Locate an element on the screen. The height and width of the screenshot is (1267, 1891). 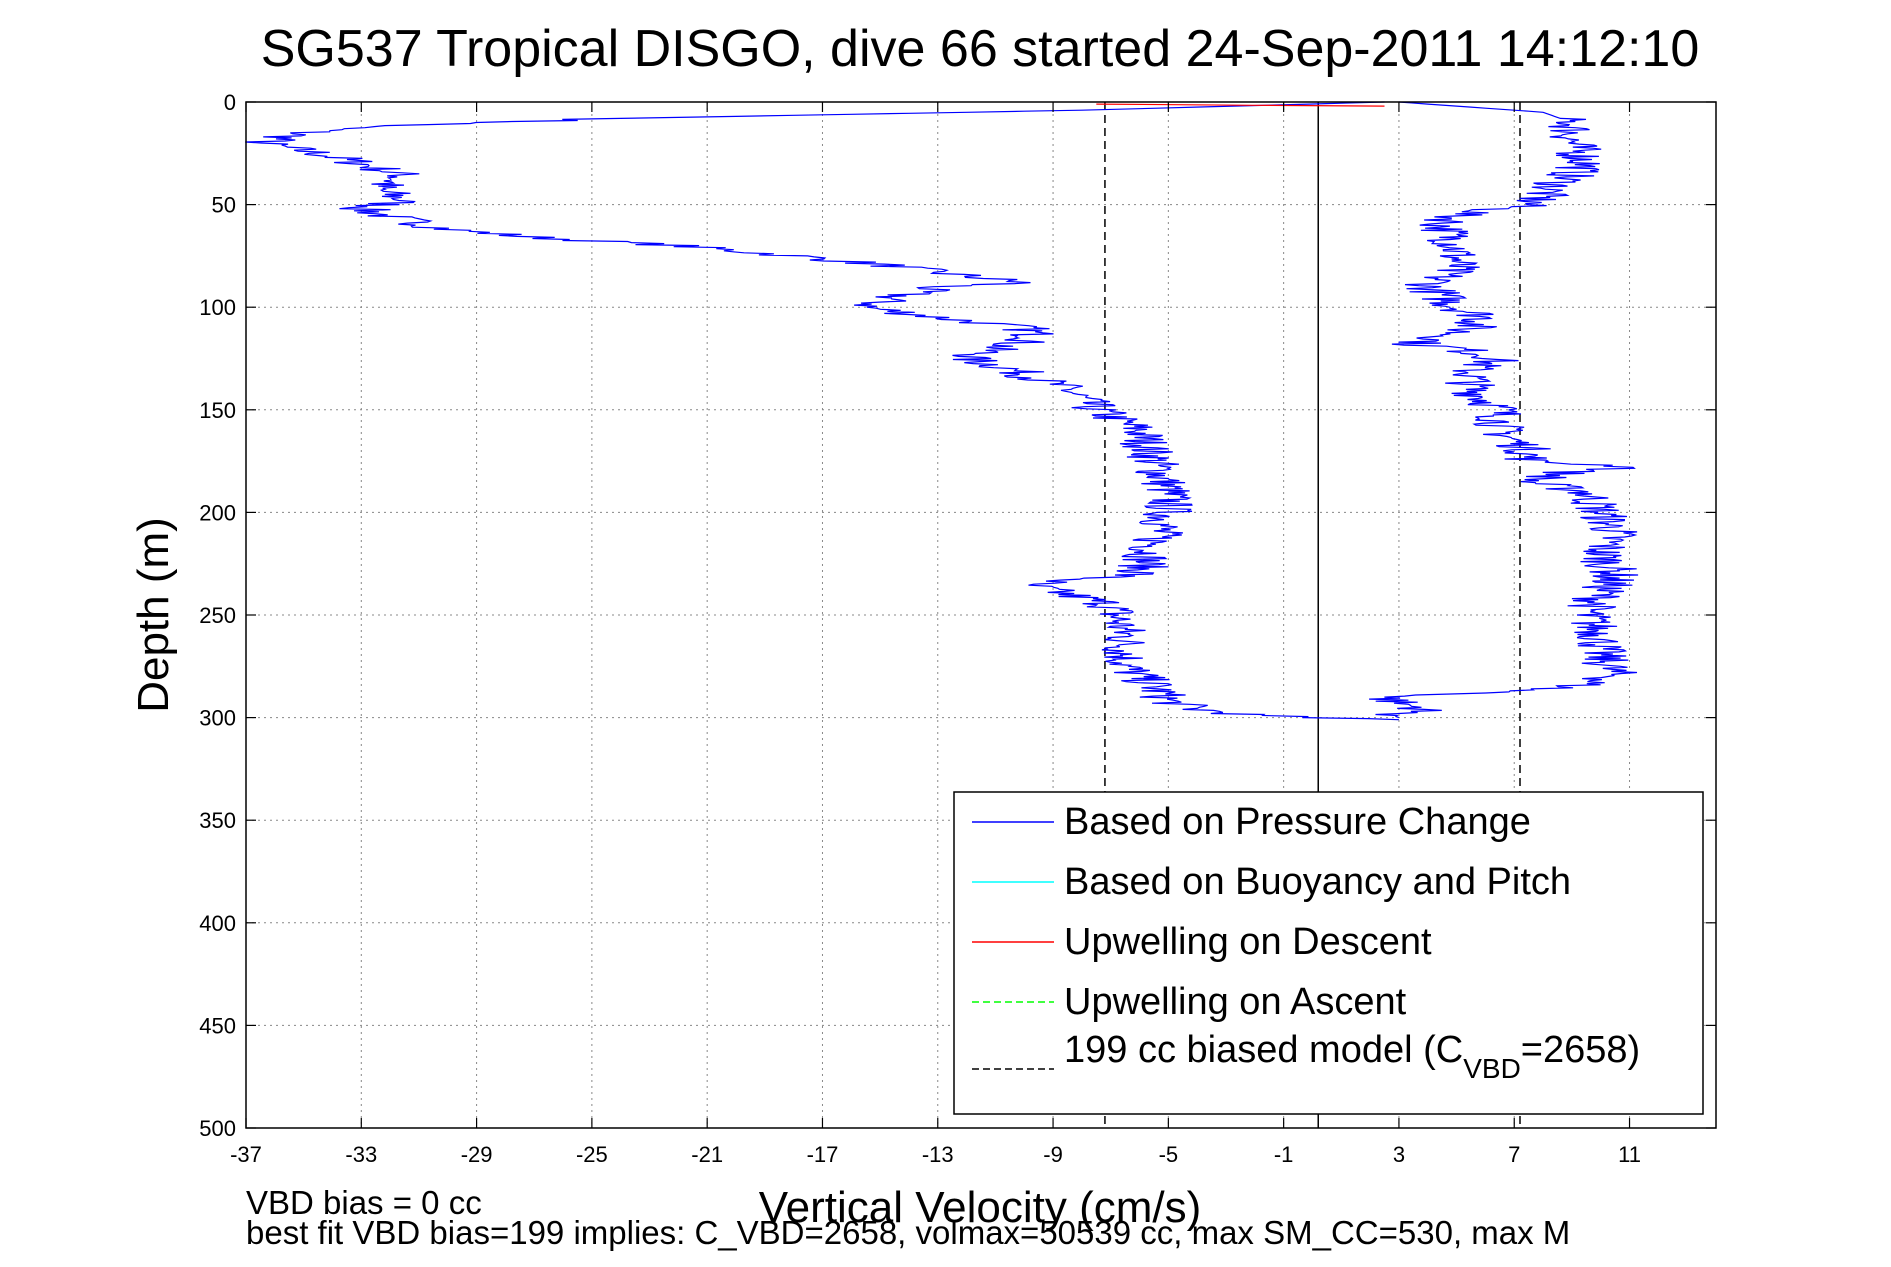
legend-label-tail: =2658) is located at coordinates (1580, 1050).